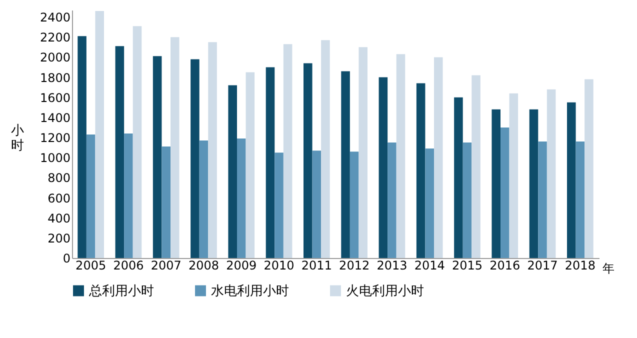  What do you see at coordinates (166, 265) in the screenshot?
I see `x-tick-label: 2007` at bounding box center [166, 265].